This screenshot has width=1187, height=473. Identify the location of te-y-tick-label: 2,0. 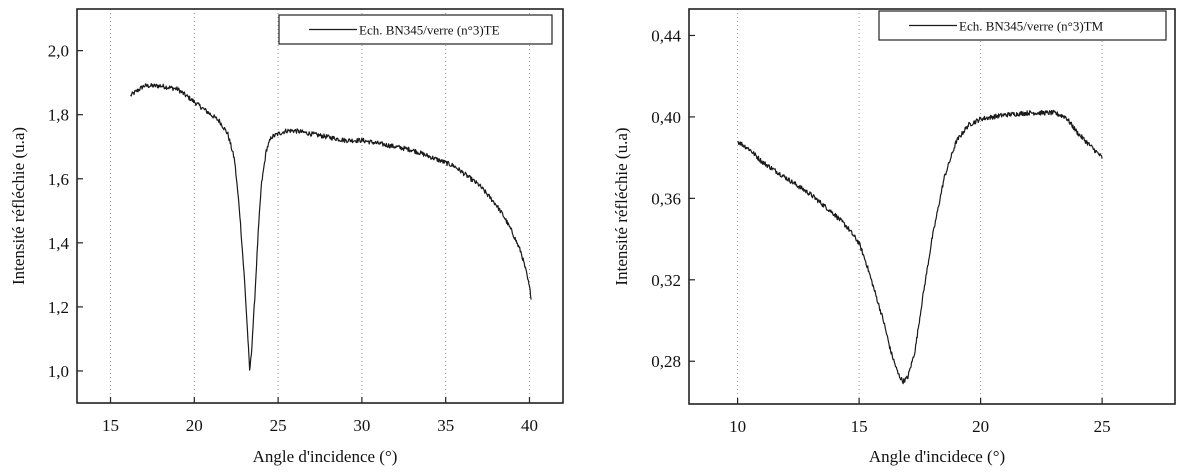
(58, 51).